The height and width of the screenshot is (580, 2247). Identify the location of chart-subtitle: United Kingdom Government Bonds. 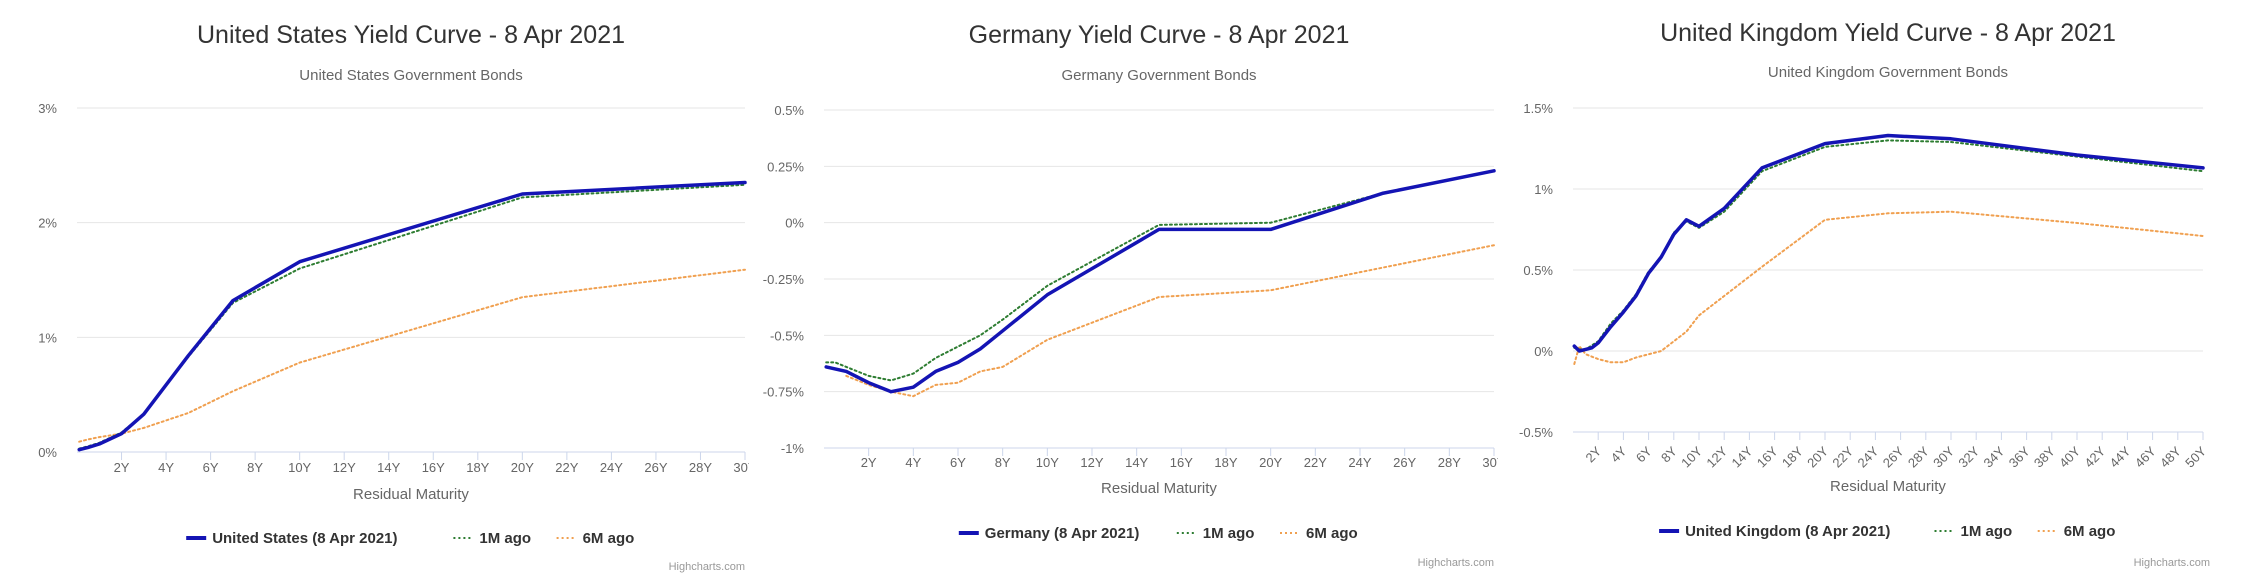
(1888, 72).